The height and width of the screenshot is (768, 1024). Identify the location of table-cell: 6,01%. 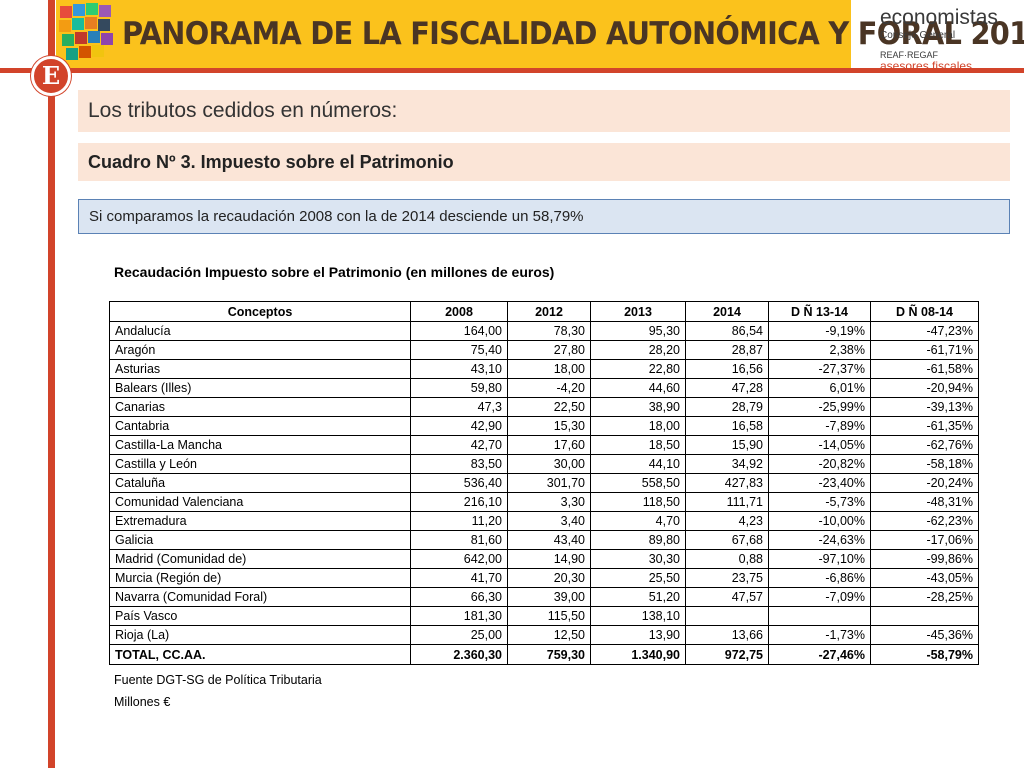
(819, 388).